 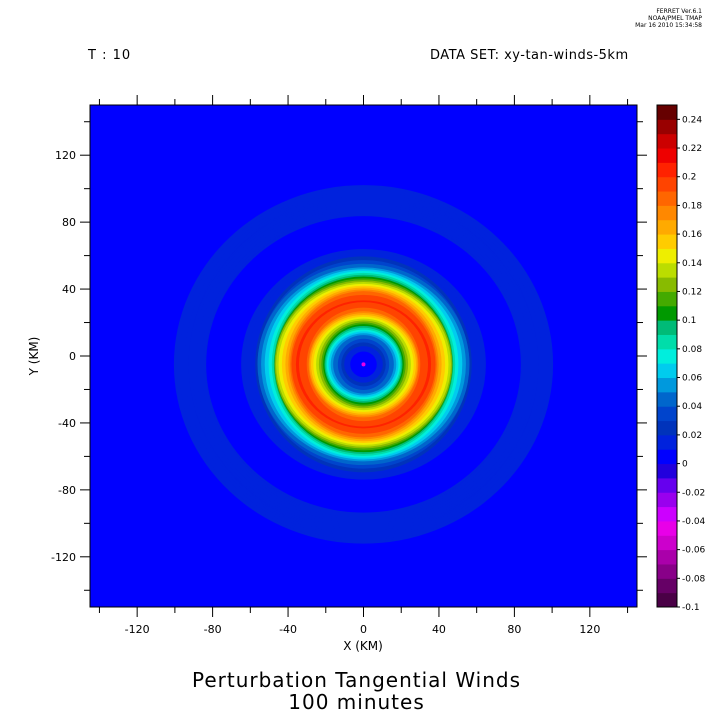 What do you see at coordinates (288, 629) in the screenshot?
I see `x-tick-label: -40` at bounding box center [288, 629].